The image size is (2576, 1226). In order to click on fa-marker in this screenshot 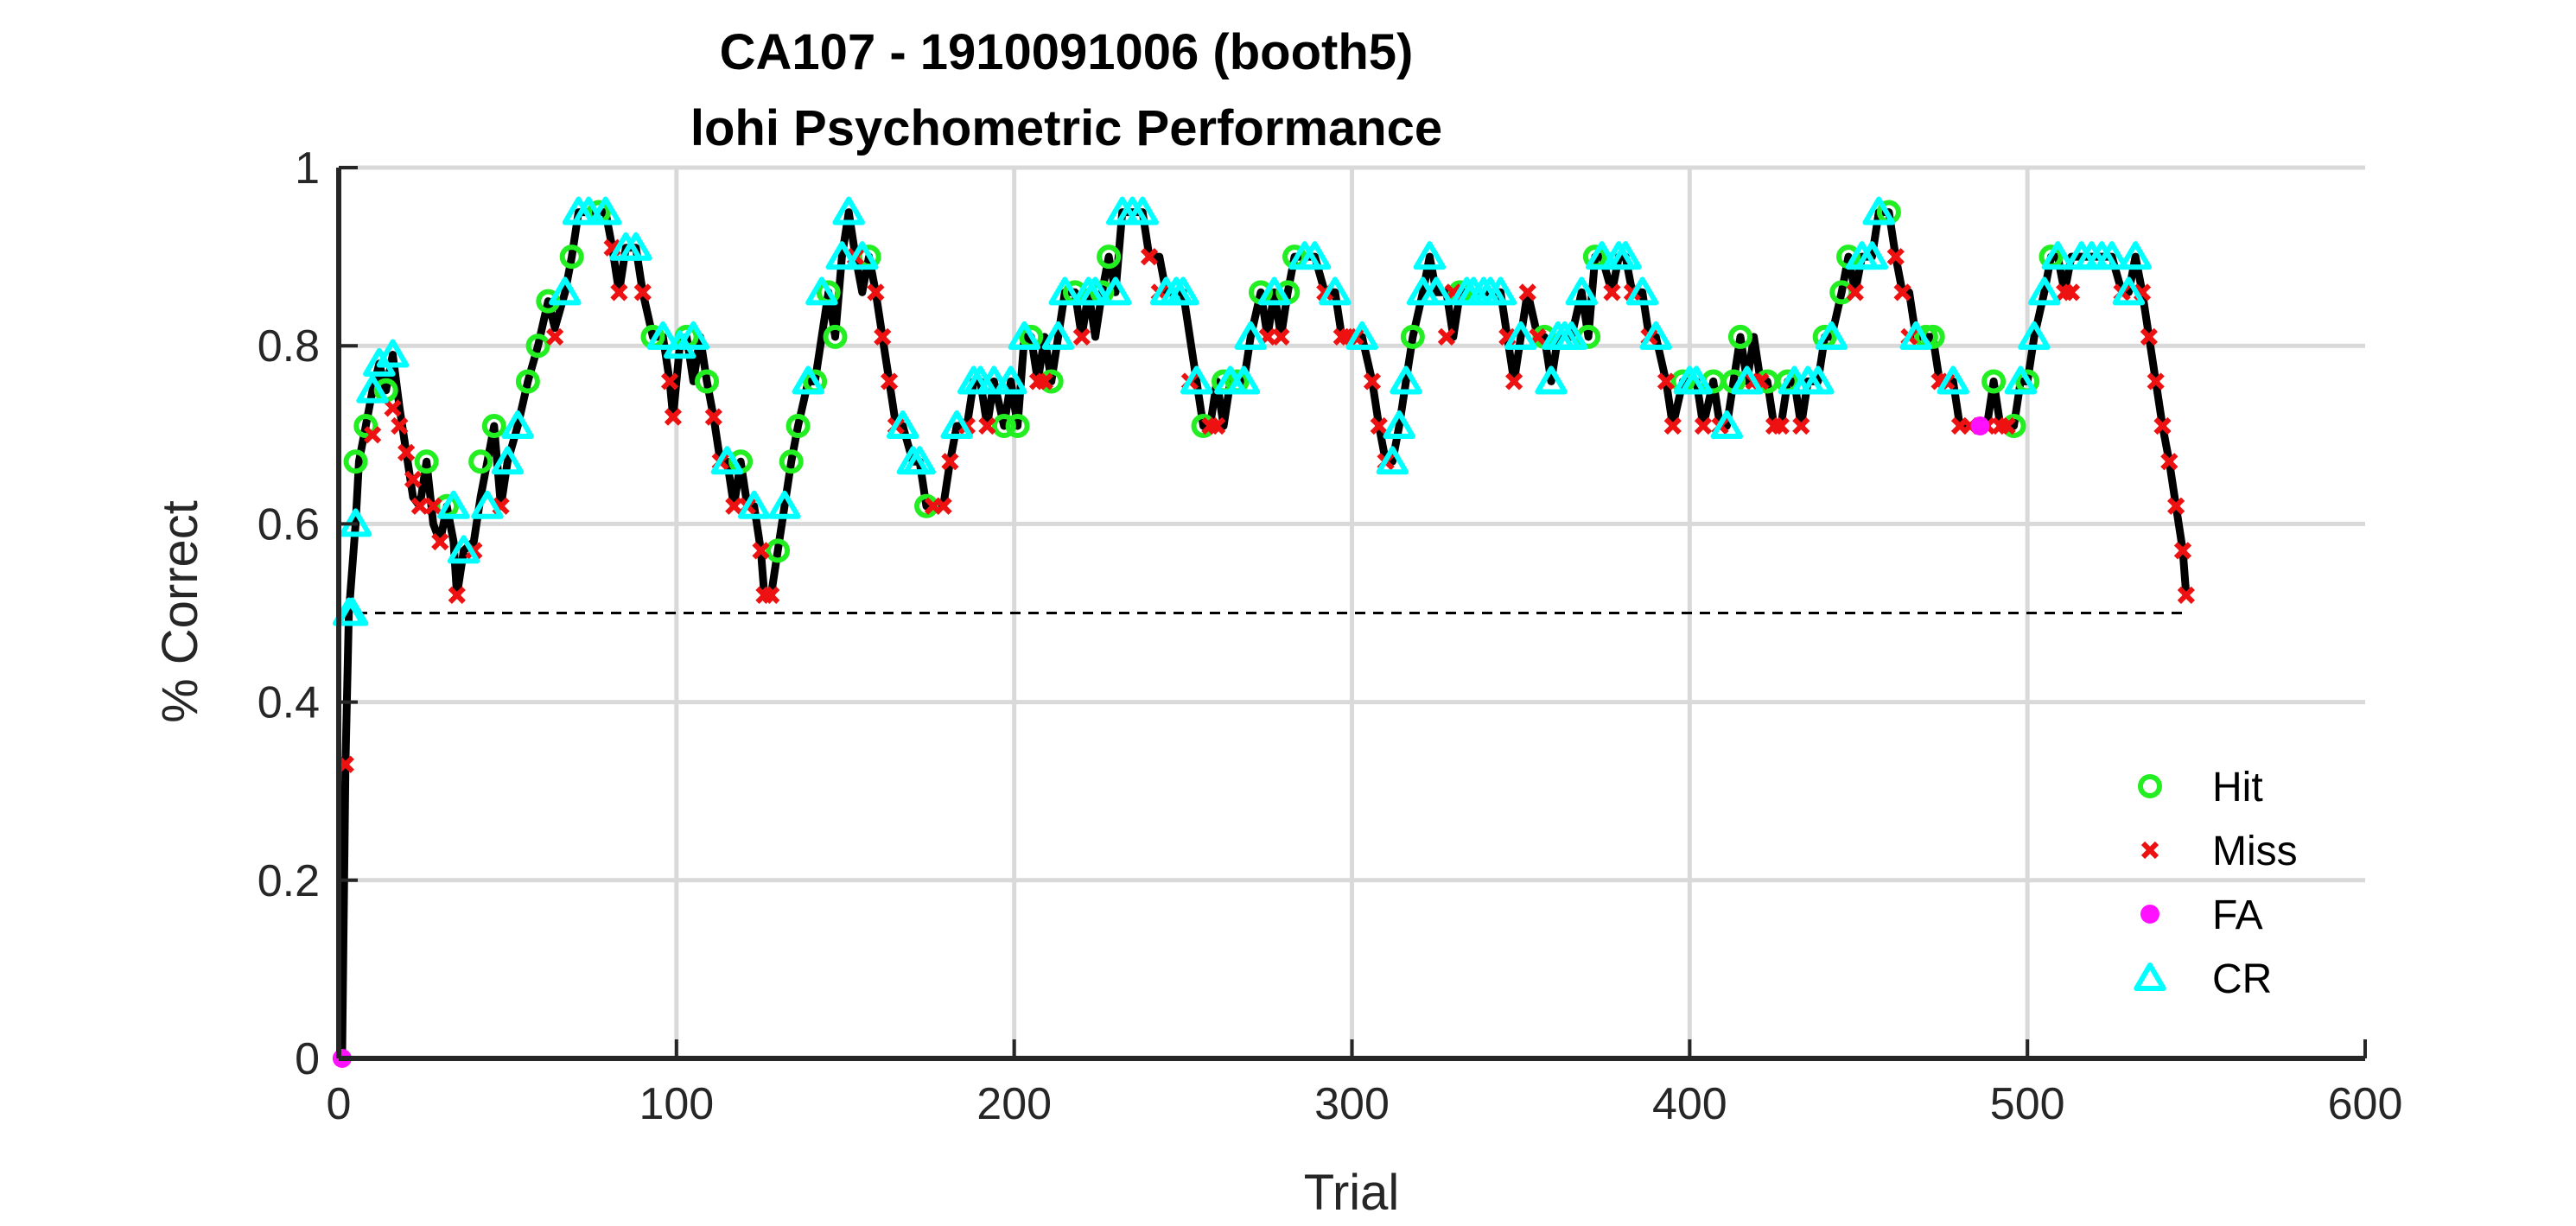, I will do `click(1980, 425)`.